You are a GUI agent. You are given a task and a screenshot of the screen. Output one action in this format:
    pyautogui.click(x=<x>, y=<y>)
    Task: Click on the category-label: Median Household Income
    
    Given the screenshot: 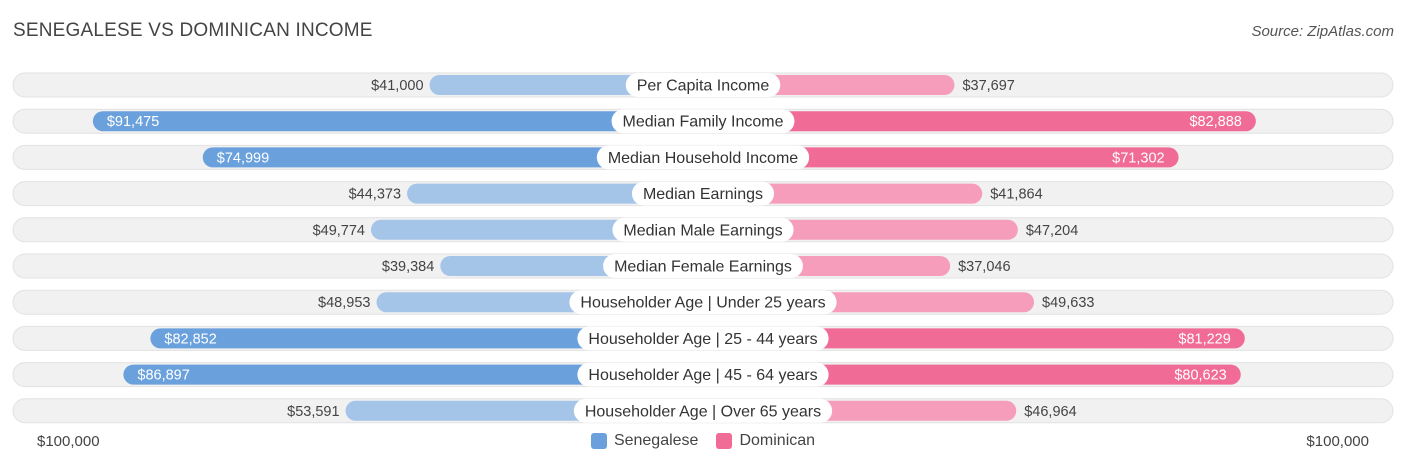 What is the action you would take?
    pyautogui.click(x=703, y=158)
    